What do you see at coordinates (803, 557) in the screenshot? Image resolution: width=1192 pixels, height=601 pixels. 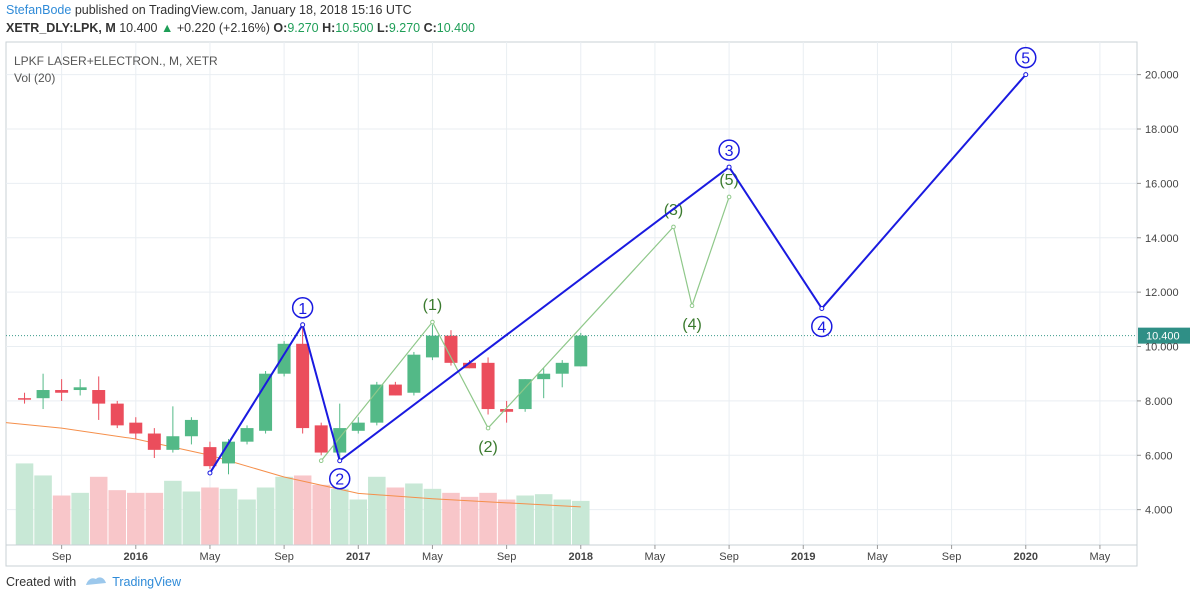 I see `x-tick-label: 2019` at bounding box center [803, 557].